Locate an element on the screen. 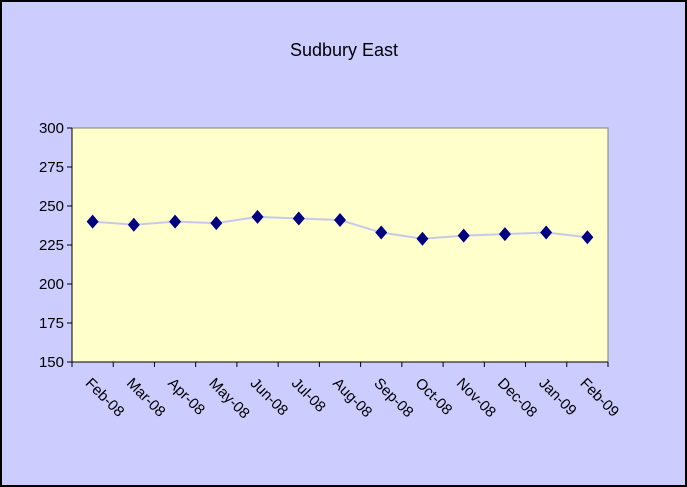 Image resolution: width=687 pixels, height=487 pixels. y-tick-label: 225 is located at coordinates (51, 245).